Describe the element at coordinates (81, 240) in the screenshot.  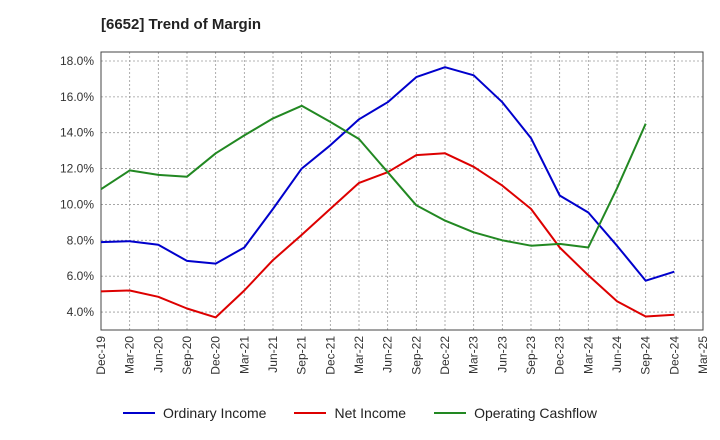
I see `y-tick-label: 8.0%` at that location.